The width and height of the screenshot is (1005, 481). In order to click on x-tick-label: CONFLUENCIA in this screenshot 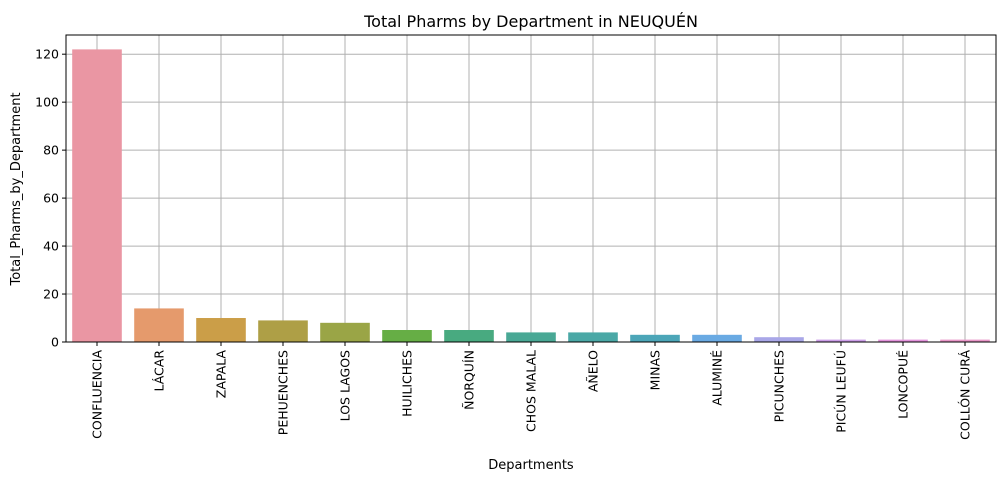, I will do `click(97, 394)`.